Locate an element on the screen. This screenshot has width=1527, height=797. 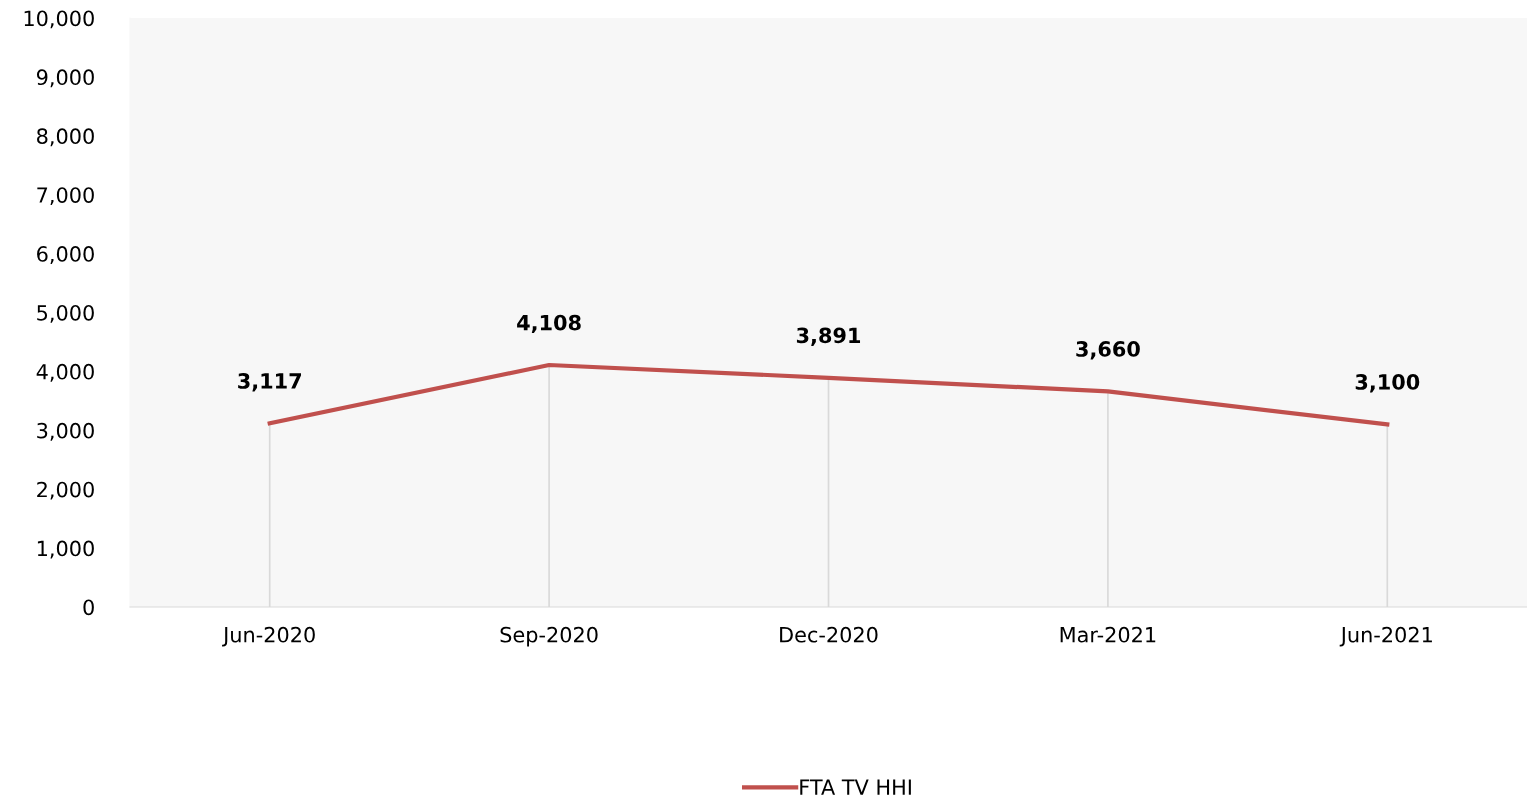
x-tick-label: Jun-2020 is located at coordinates (268, 636).